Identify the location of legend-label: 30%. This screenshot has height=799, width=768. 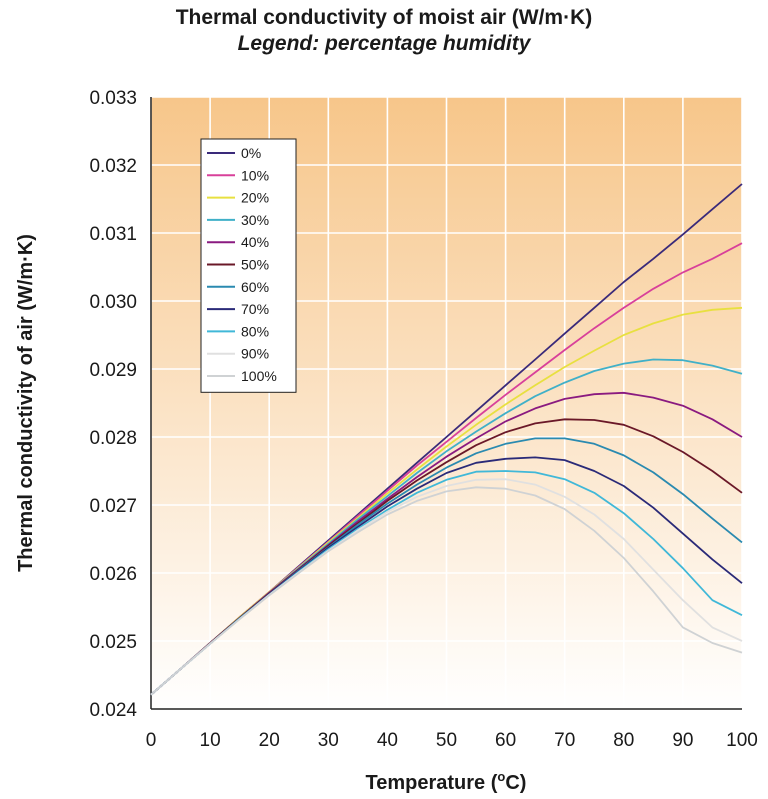
(255, 220).